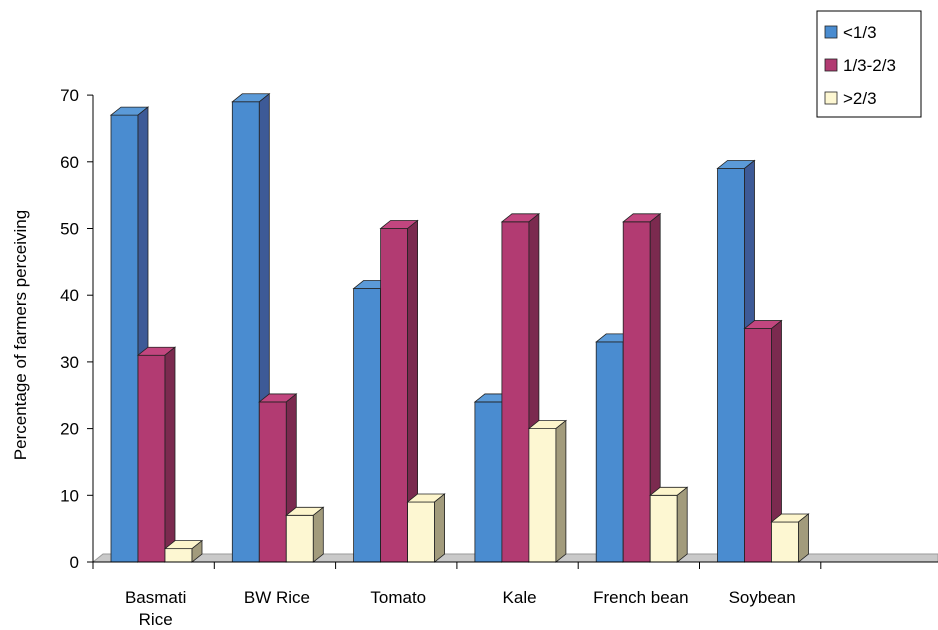 Image resolution: width=938 pixels, height=630 pixels. I want to click on legend: <1/3 1/3-2/3 >2/3, so click(869, 64).